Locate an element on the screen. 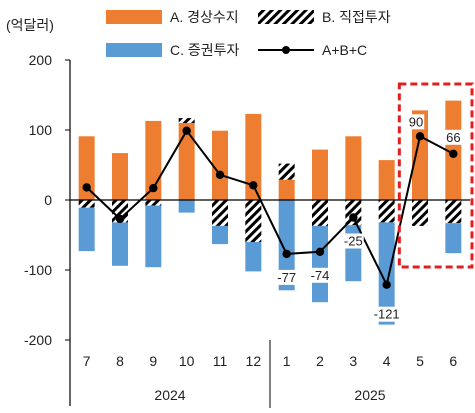  x-tick-label: 1 is located at coordinates (287, 361).